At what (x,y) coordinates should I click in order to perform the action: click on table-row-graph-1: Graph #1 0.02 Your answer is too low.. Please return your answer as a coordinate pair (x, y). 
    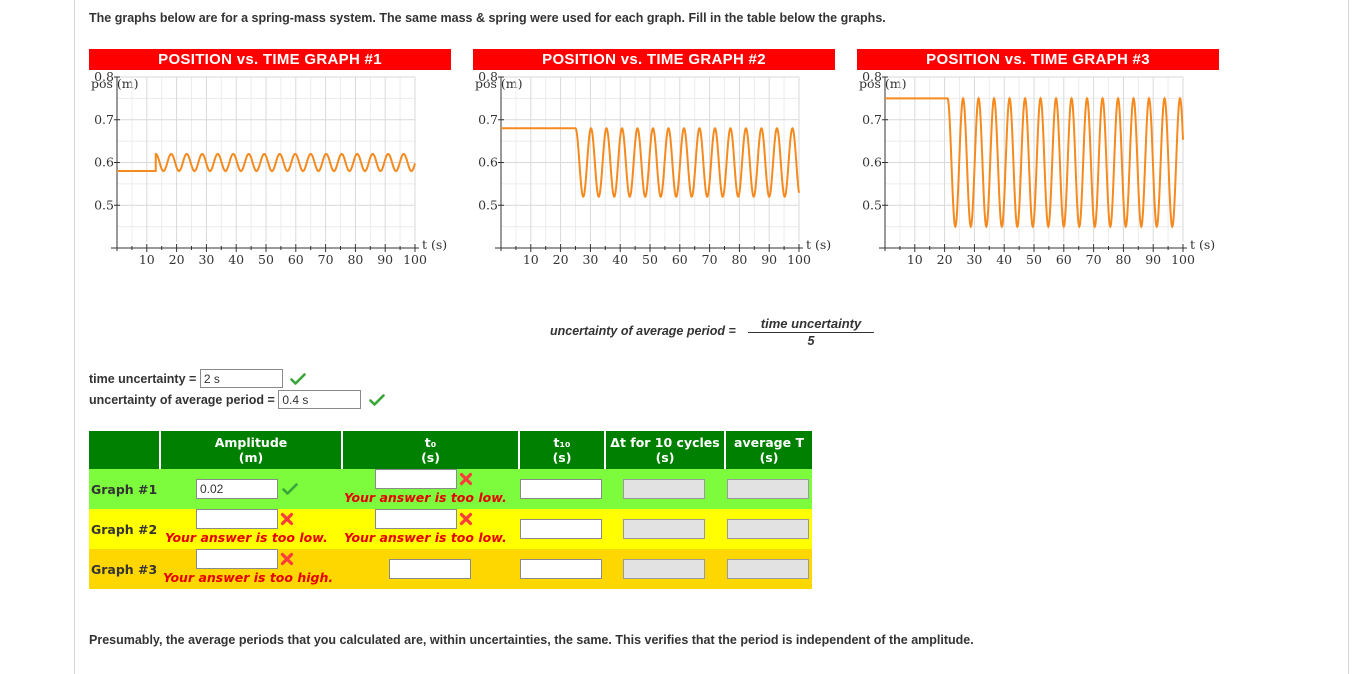
    Looking at the image, I should click on (450, 489).